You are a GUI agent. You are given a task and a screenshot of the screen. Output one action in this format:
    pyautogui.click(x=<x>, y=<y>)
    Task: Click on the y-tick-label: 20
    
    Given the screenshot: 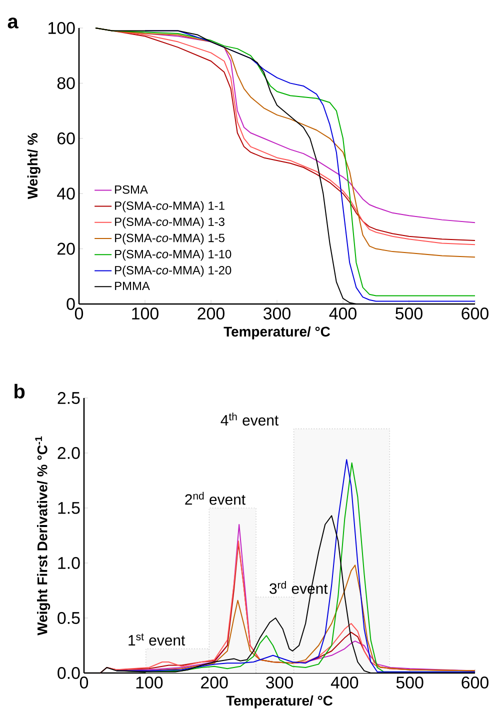 What is the action you would take?
    pyautogui.click(x=66, y=248)
    